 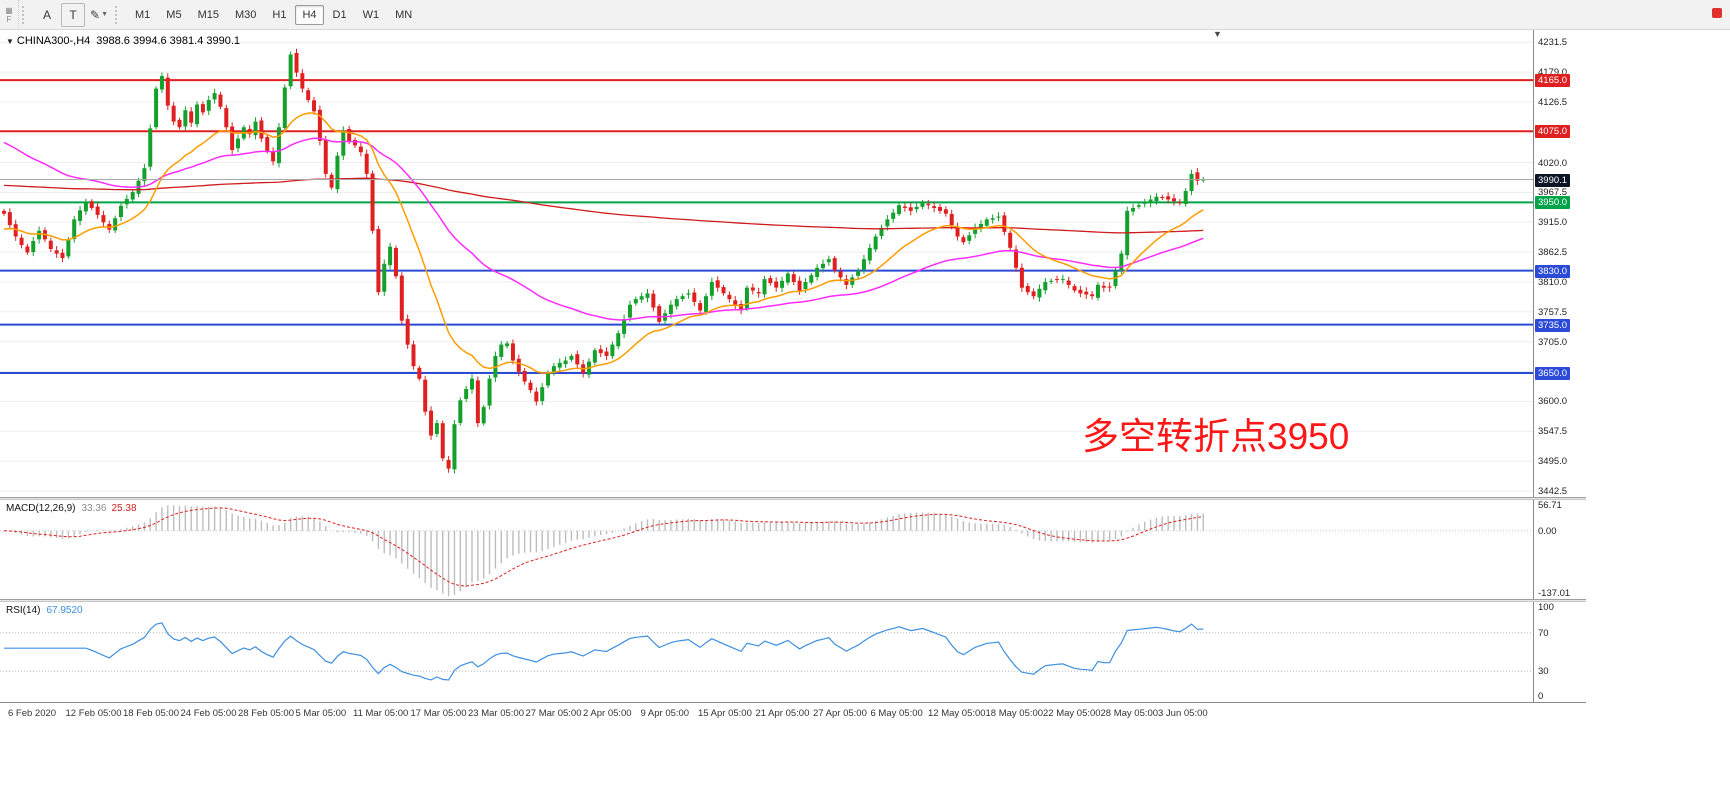 What do you see at coordinates (1553, 491) in the screenshot?
I see `price-label: 3442.5` at bounding box center [1553, 491].